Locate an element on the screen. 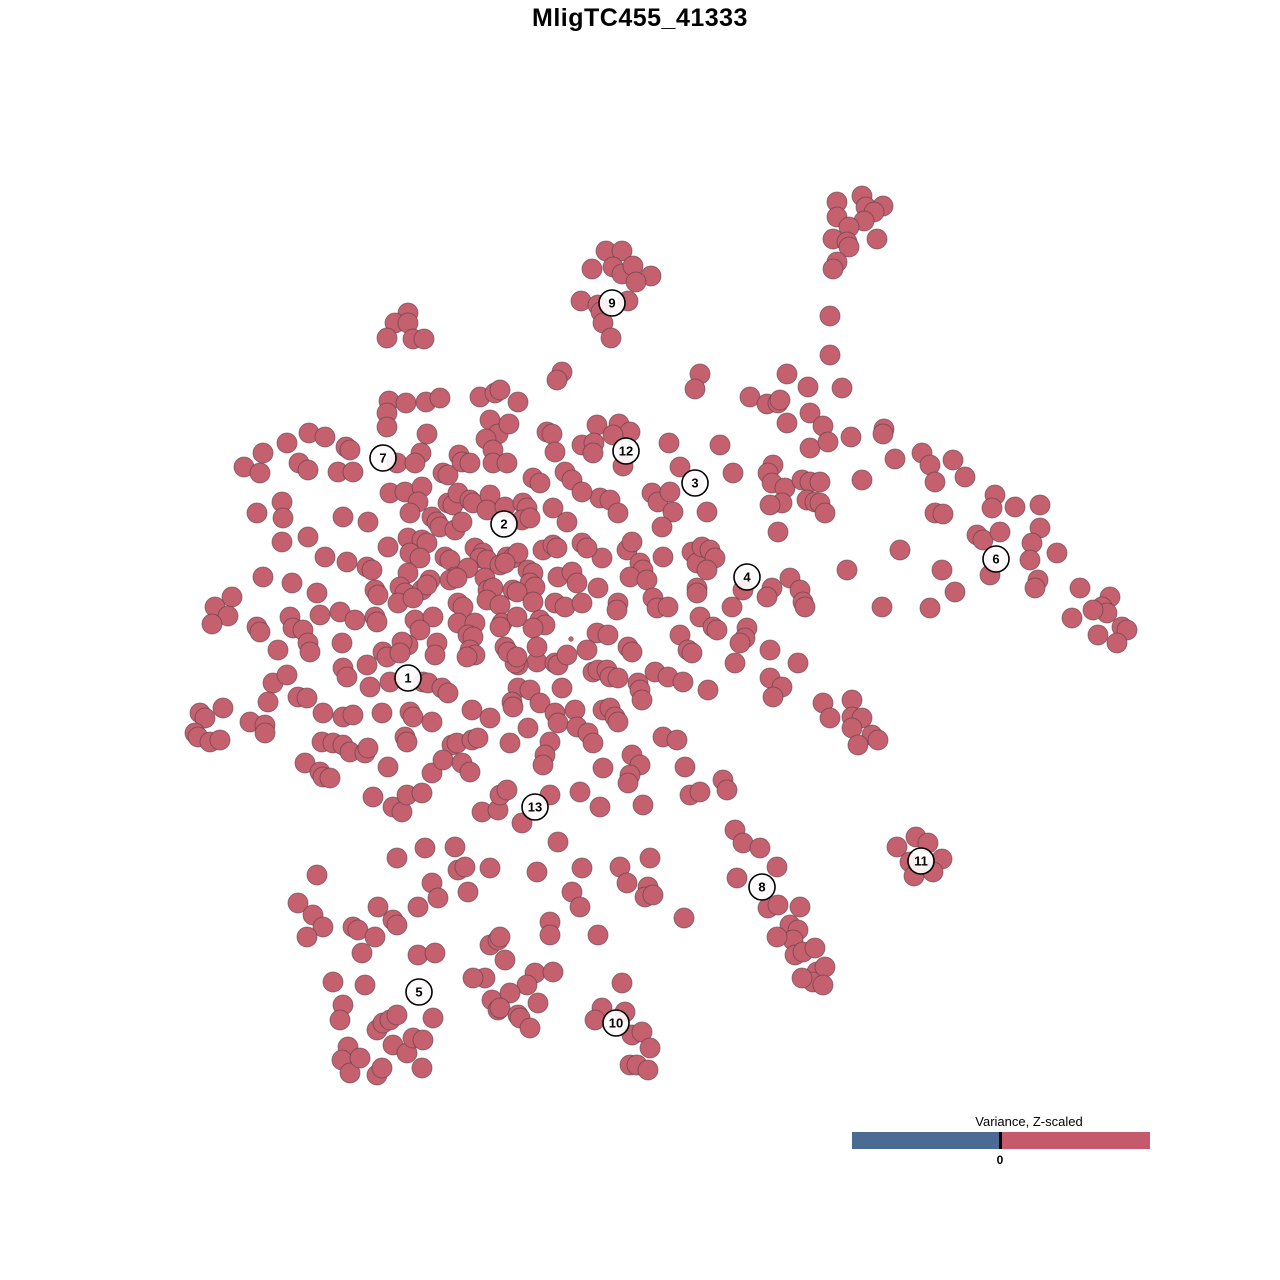 The image size is (1280, 1280). cluster-badge-number: 5 is located at coordinates (418, 992).